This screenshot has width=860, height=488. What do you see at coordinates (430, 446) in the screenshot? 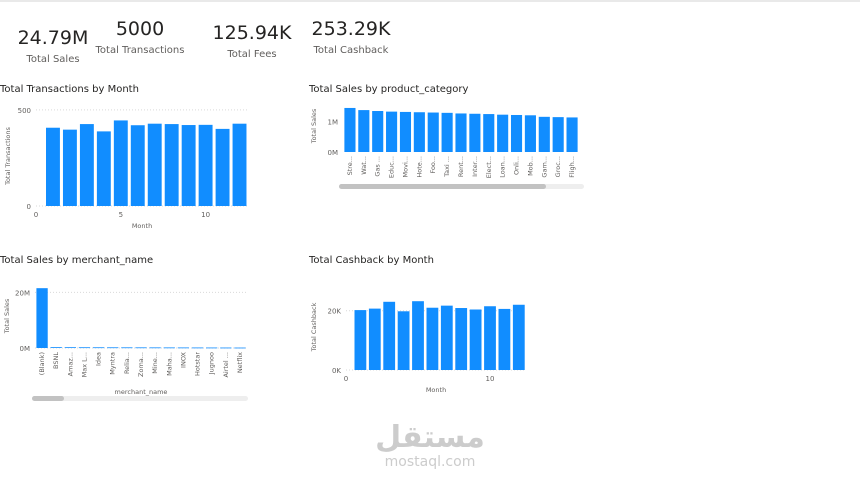
I see `watermark-logo: مستقل mostaql.com` at bounding box center [430, 446].